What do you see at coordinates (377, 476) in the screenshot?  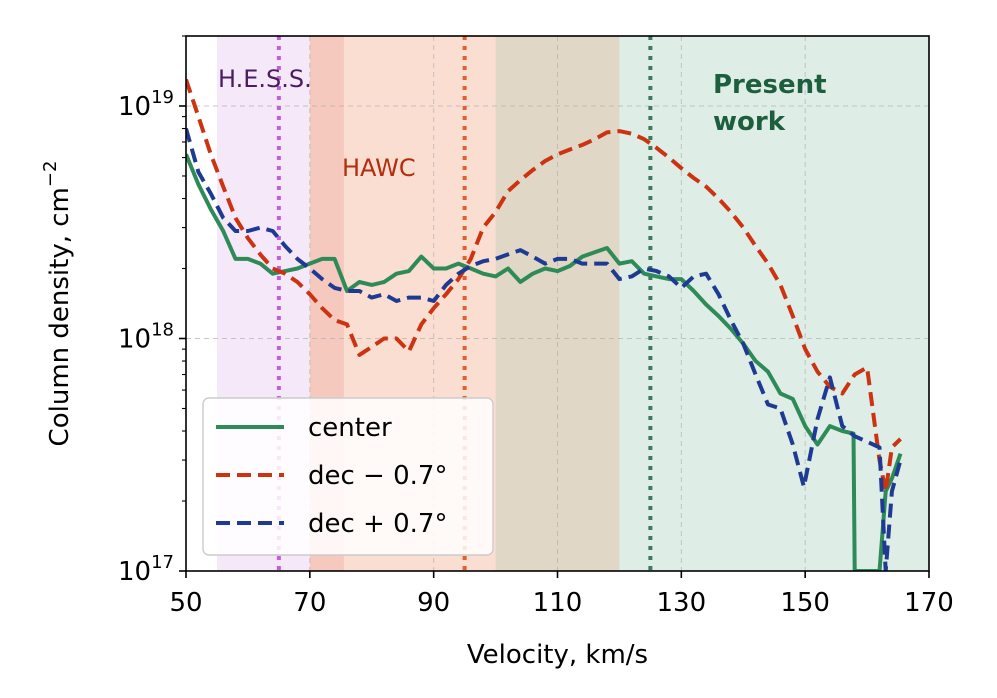 I see `legend-label-dec-minus: dec − 0.7°` at bounding box center [377, 476].